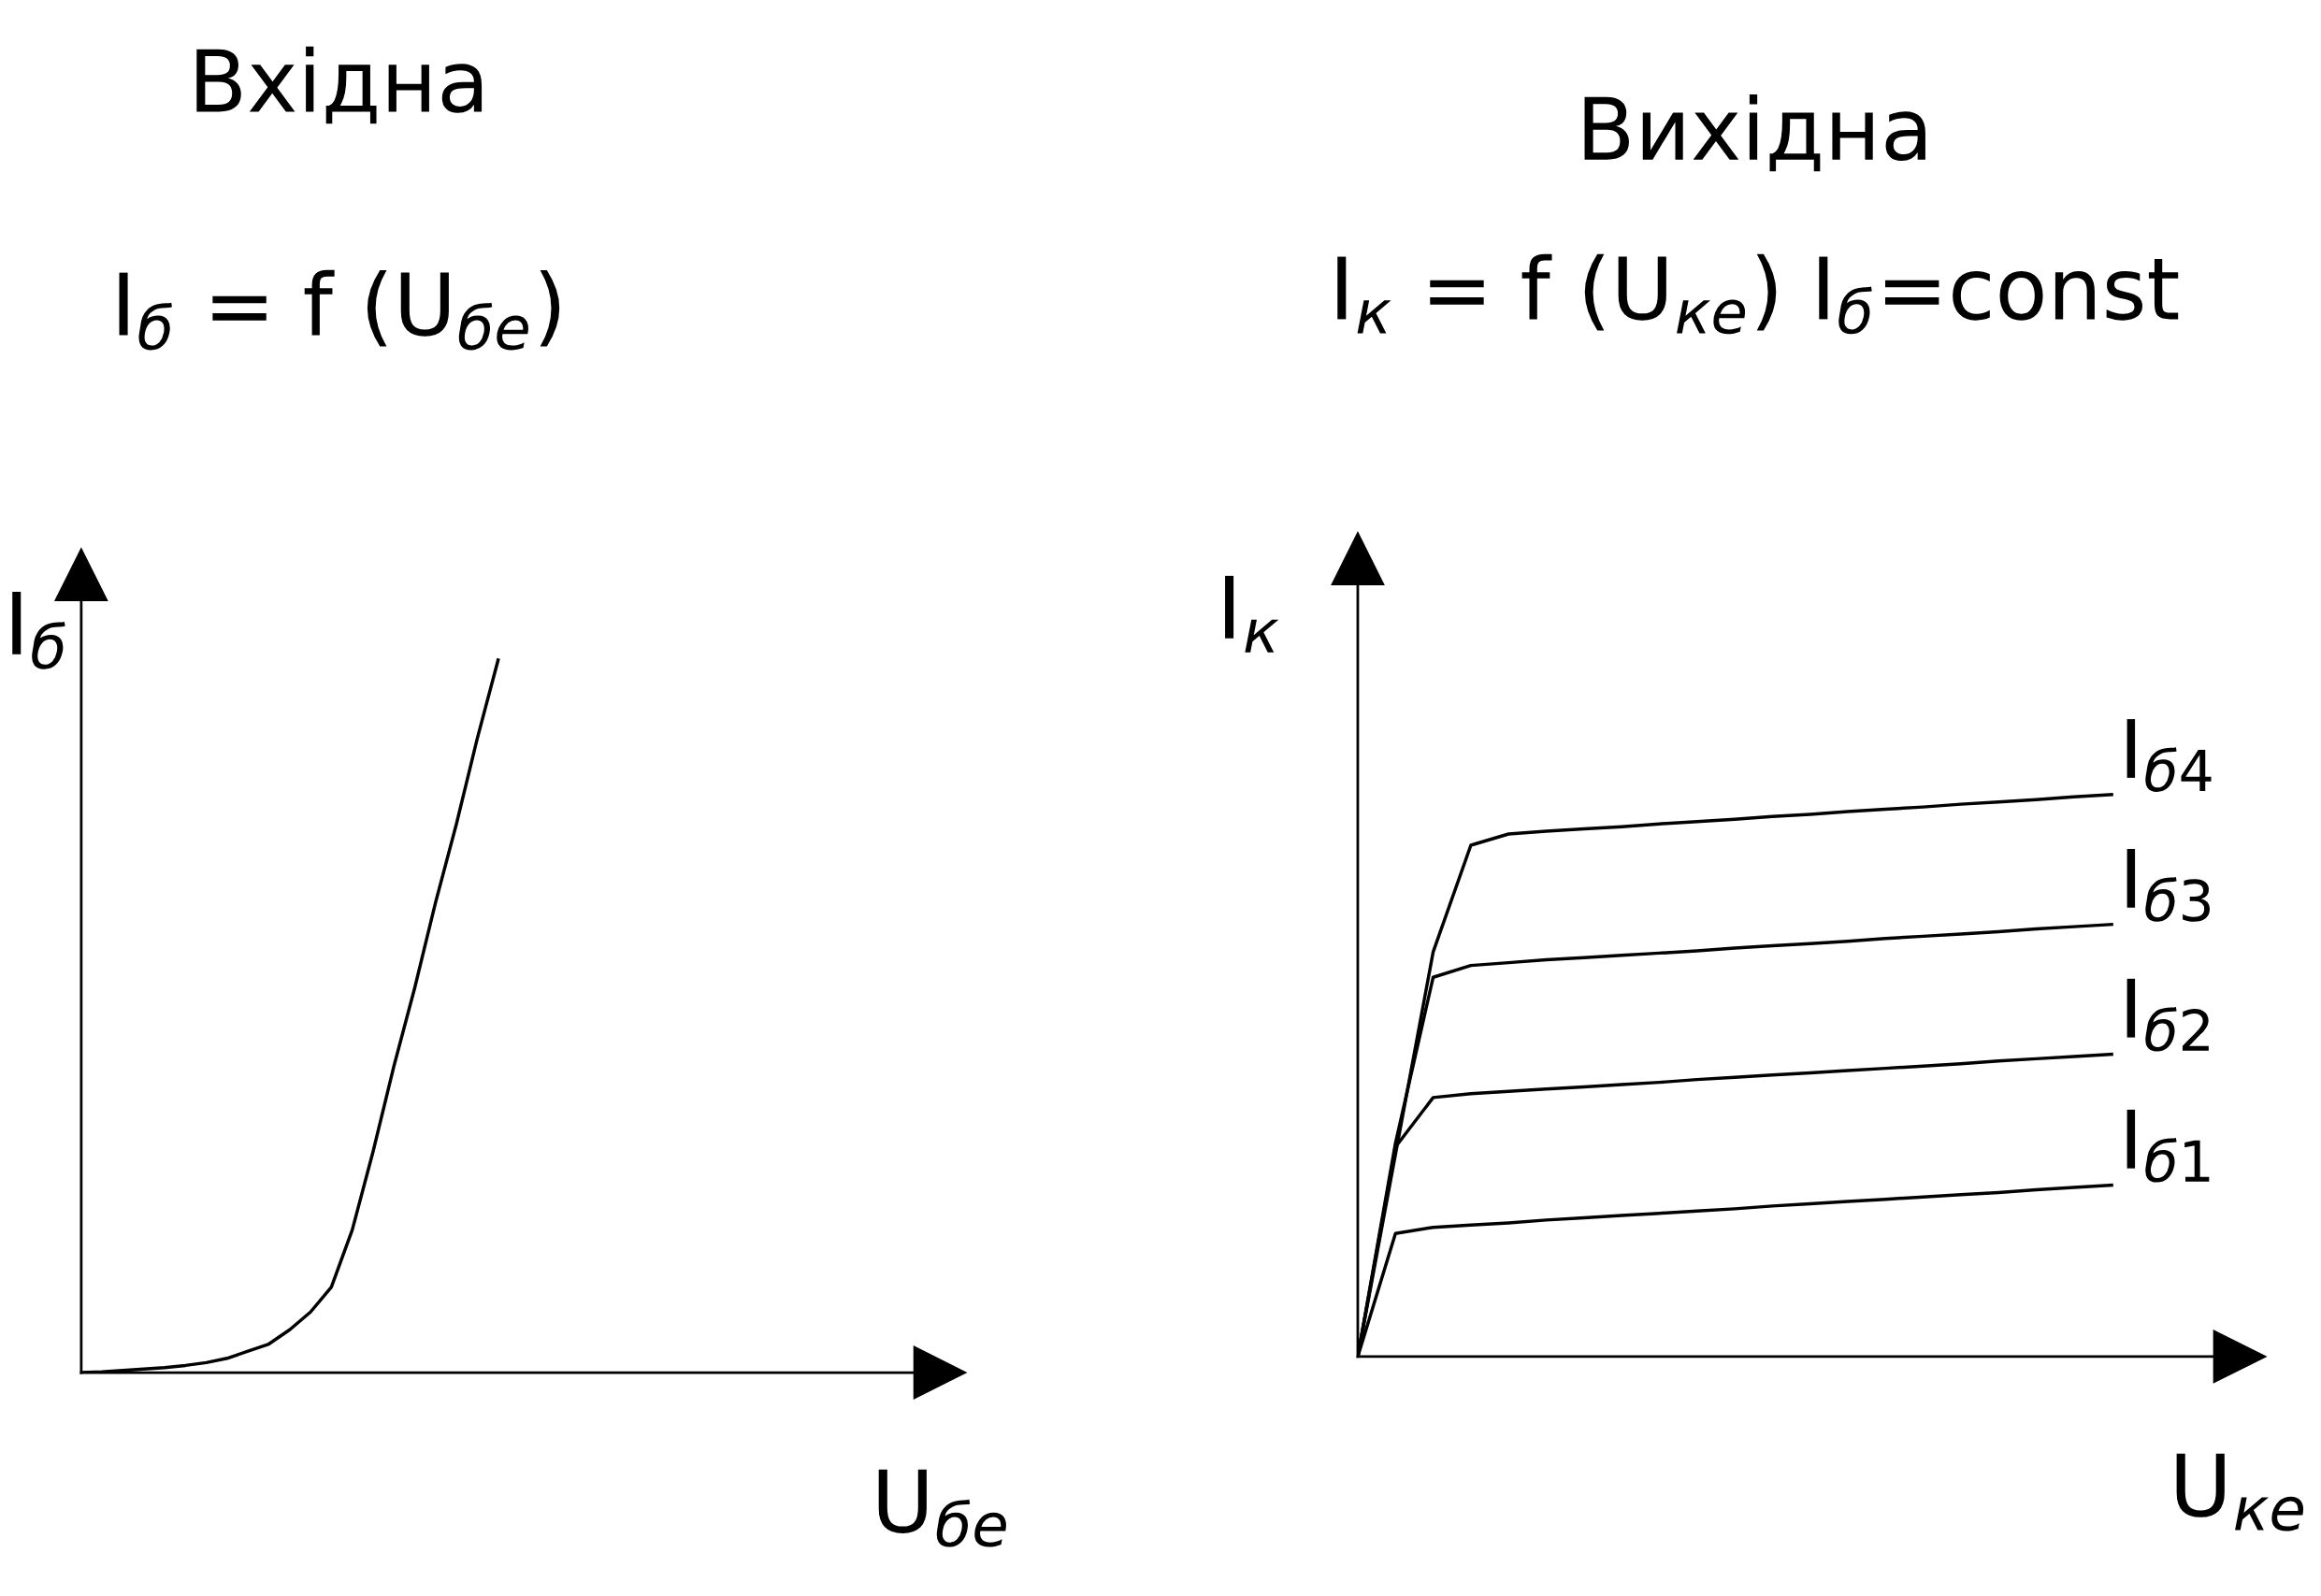  What do you see at coordinates (38, 630) in the screenshot?
I see `y-axis-title: I$_{б}$` at bounding box center [38, 630].